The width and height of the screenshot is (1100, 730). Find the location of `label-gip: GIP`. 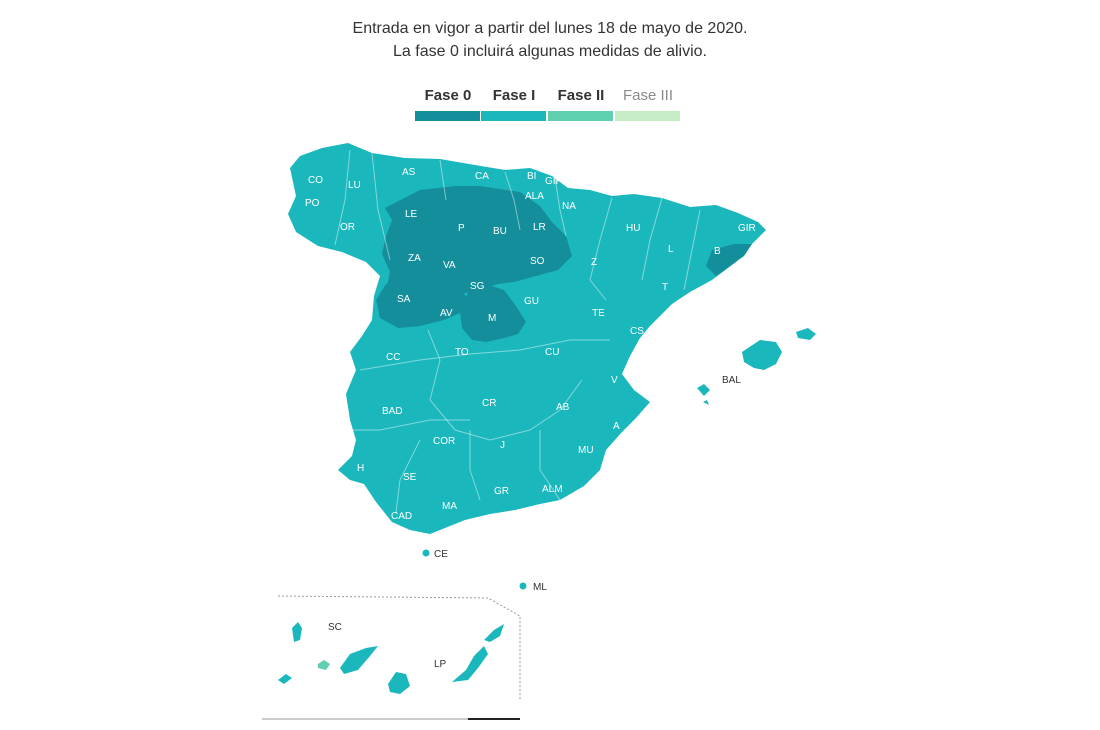

label-gip: GIP is located at coordinates (554, 181).